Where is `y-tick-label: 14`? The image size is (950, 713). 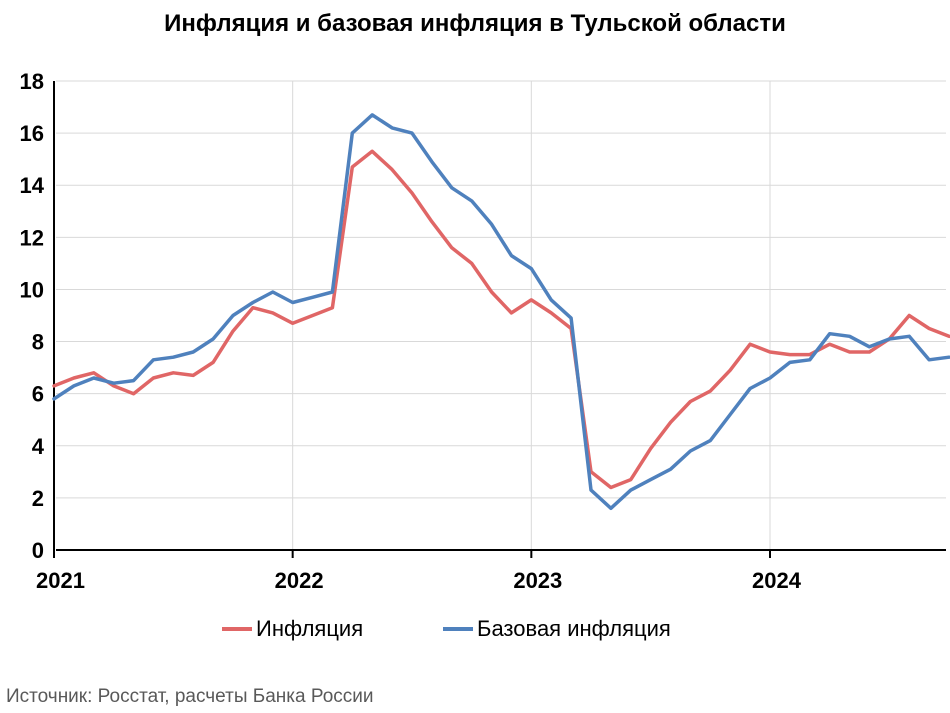 y-tick-label: 14 is located at coordinates (32, 185).